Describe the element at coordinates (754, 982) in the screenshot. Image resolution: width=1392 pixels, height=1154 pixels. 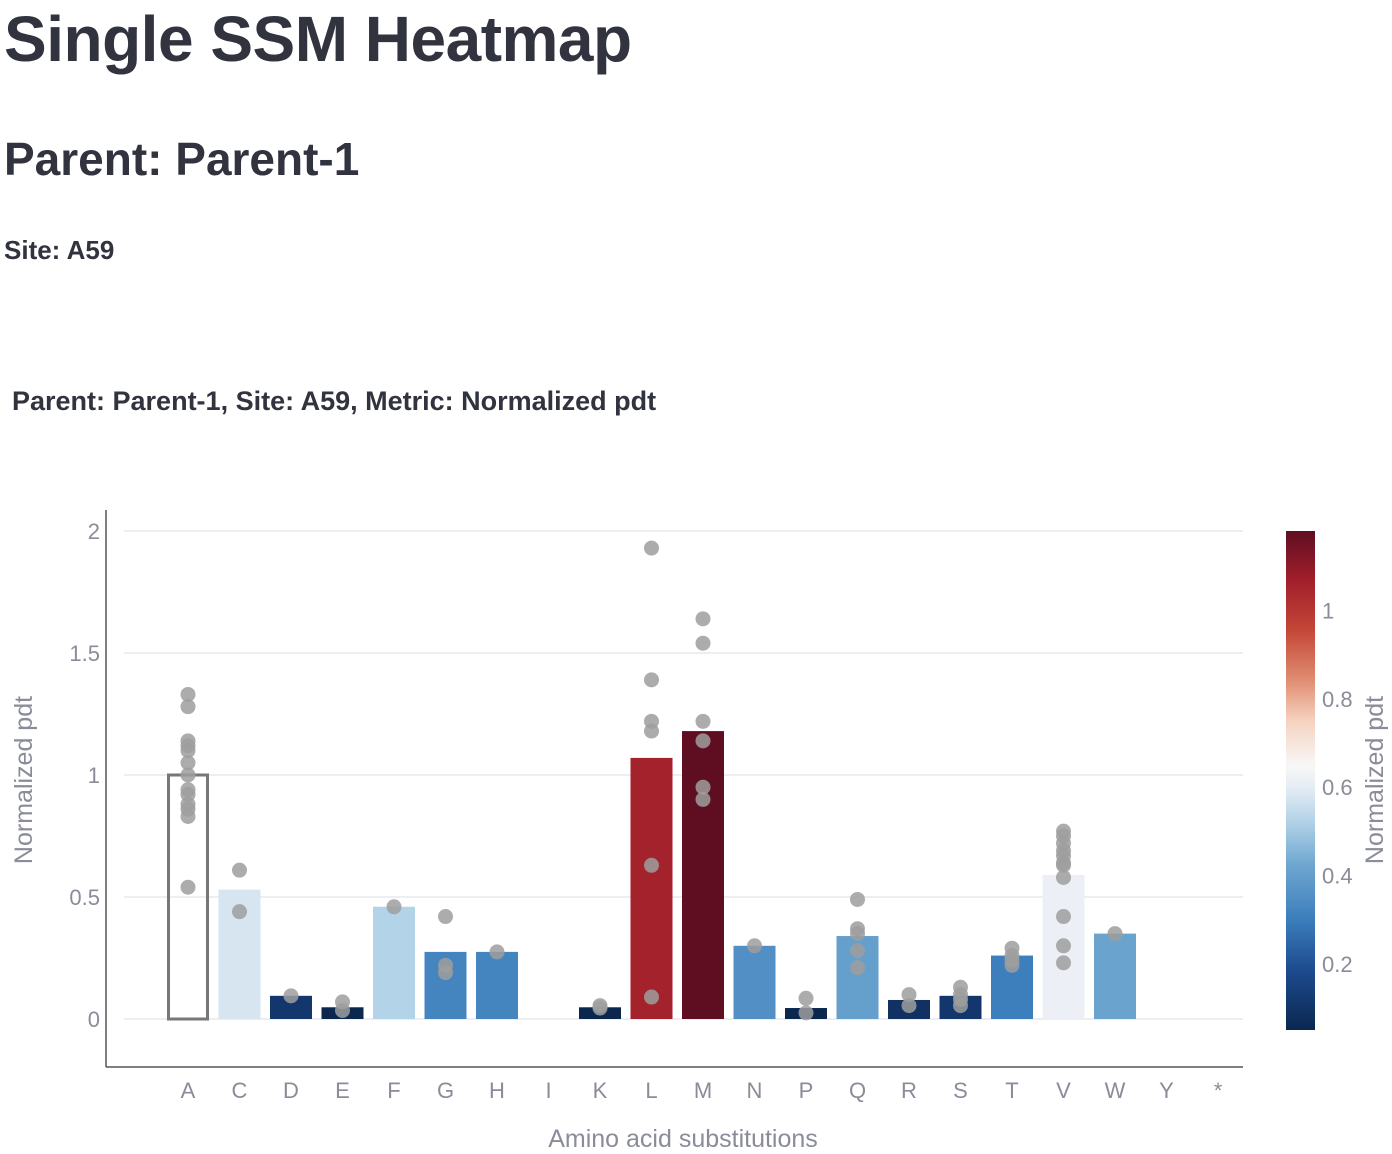
I see `bar-N` at that location.